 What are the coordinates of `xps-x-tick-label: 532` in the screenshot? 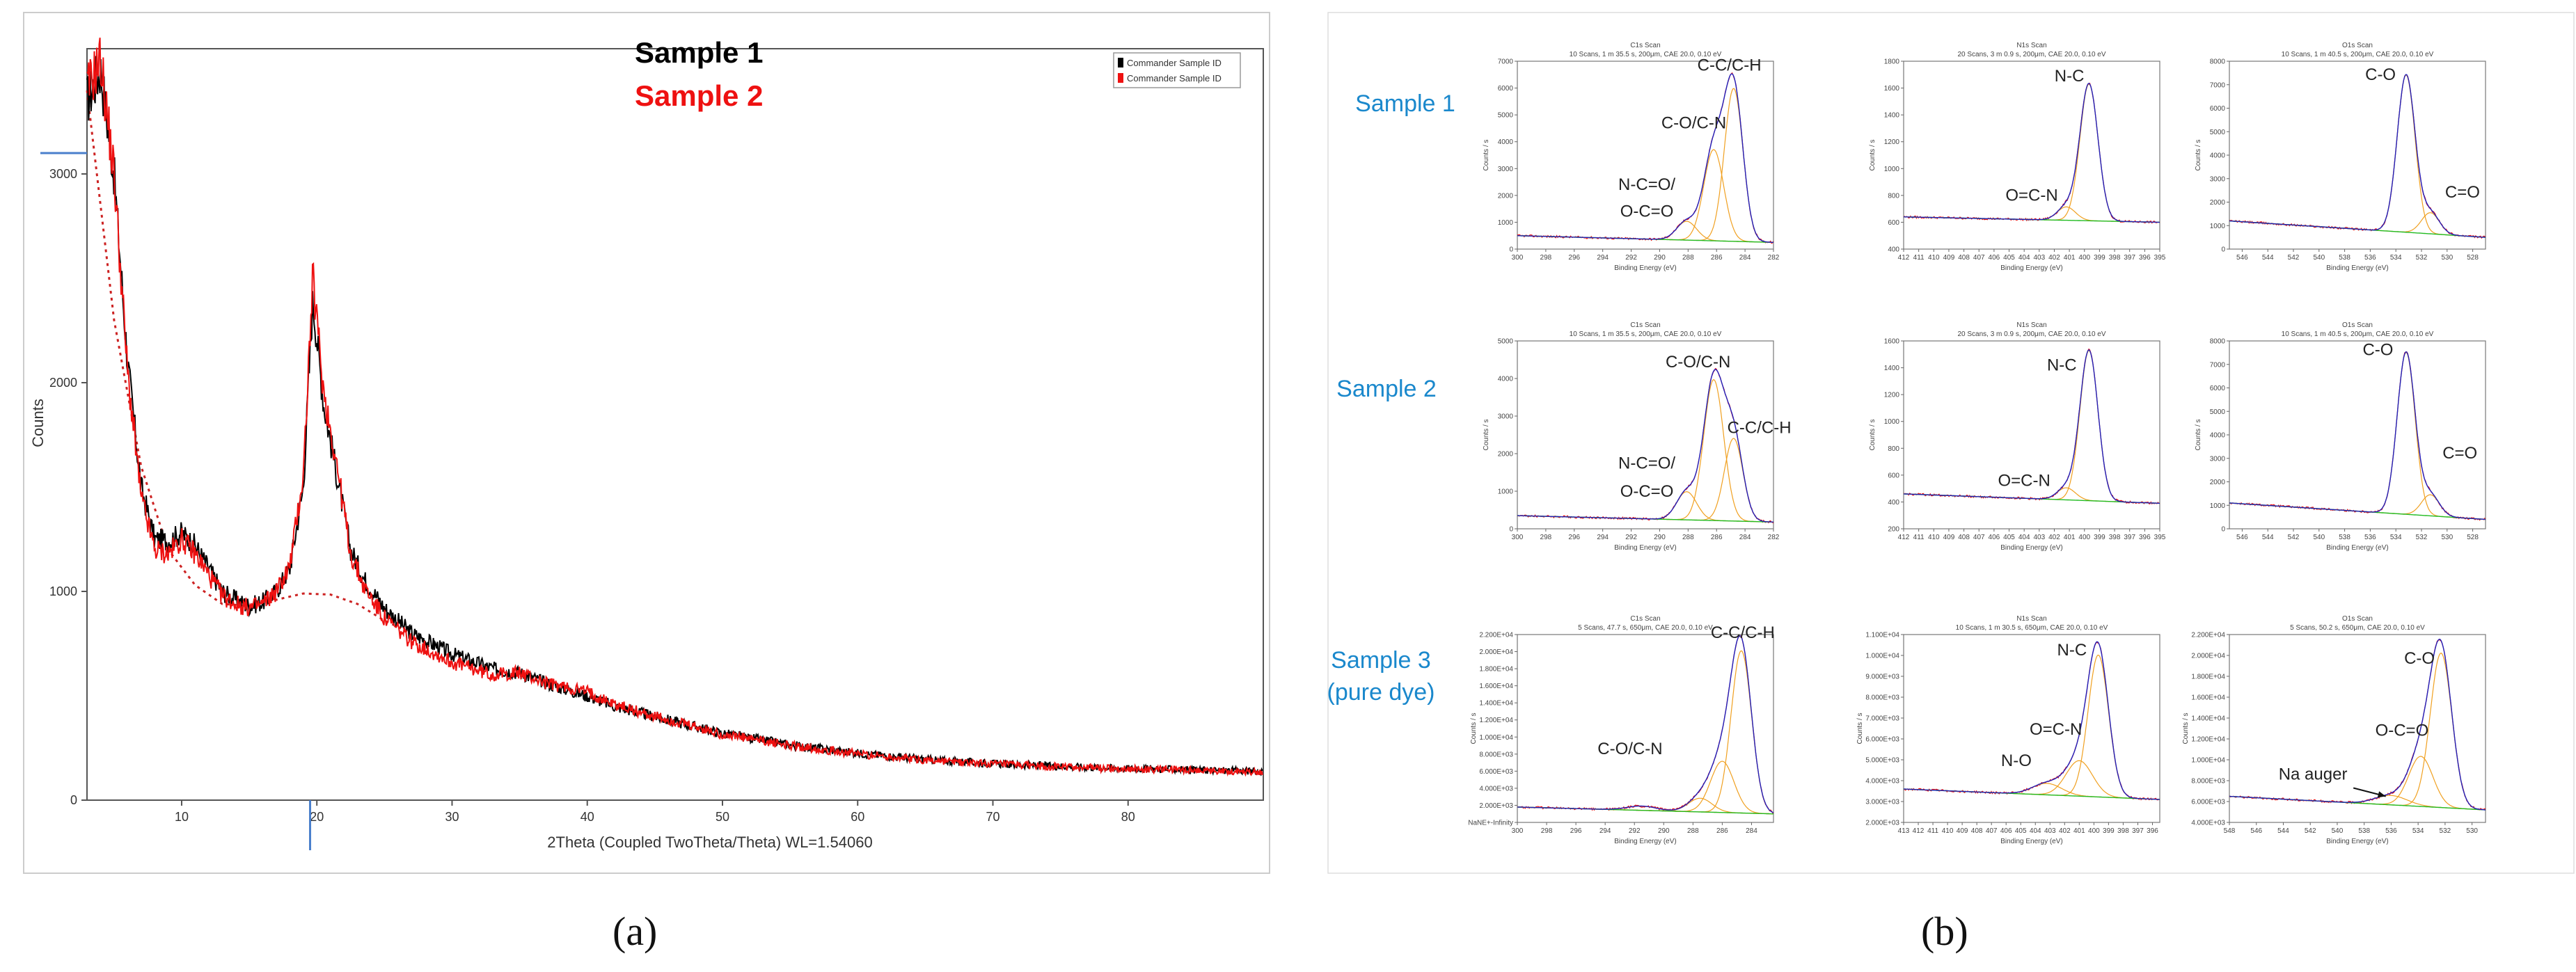 It's located at (2445, 831).